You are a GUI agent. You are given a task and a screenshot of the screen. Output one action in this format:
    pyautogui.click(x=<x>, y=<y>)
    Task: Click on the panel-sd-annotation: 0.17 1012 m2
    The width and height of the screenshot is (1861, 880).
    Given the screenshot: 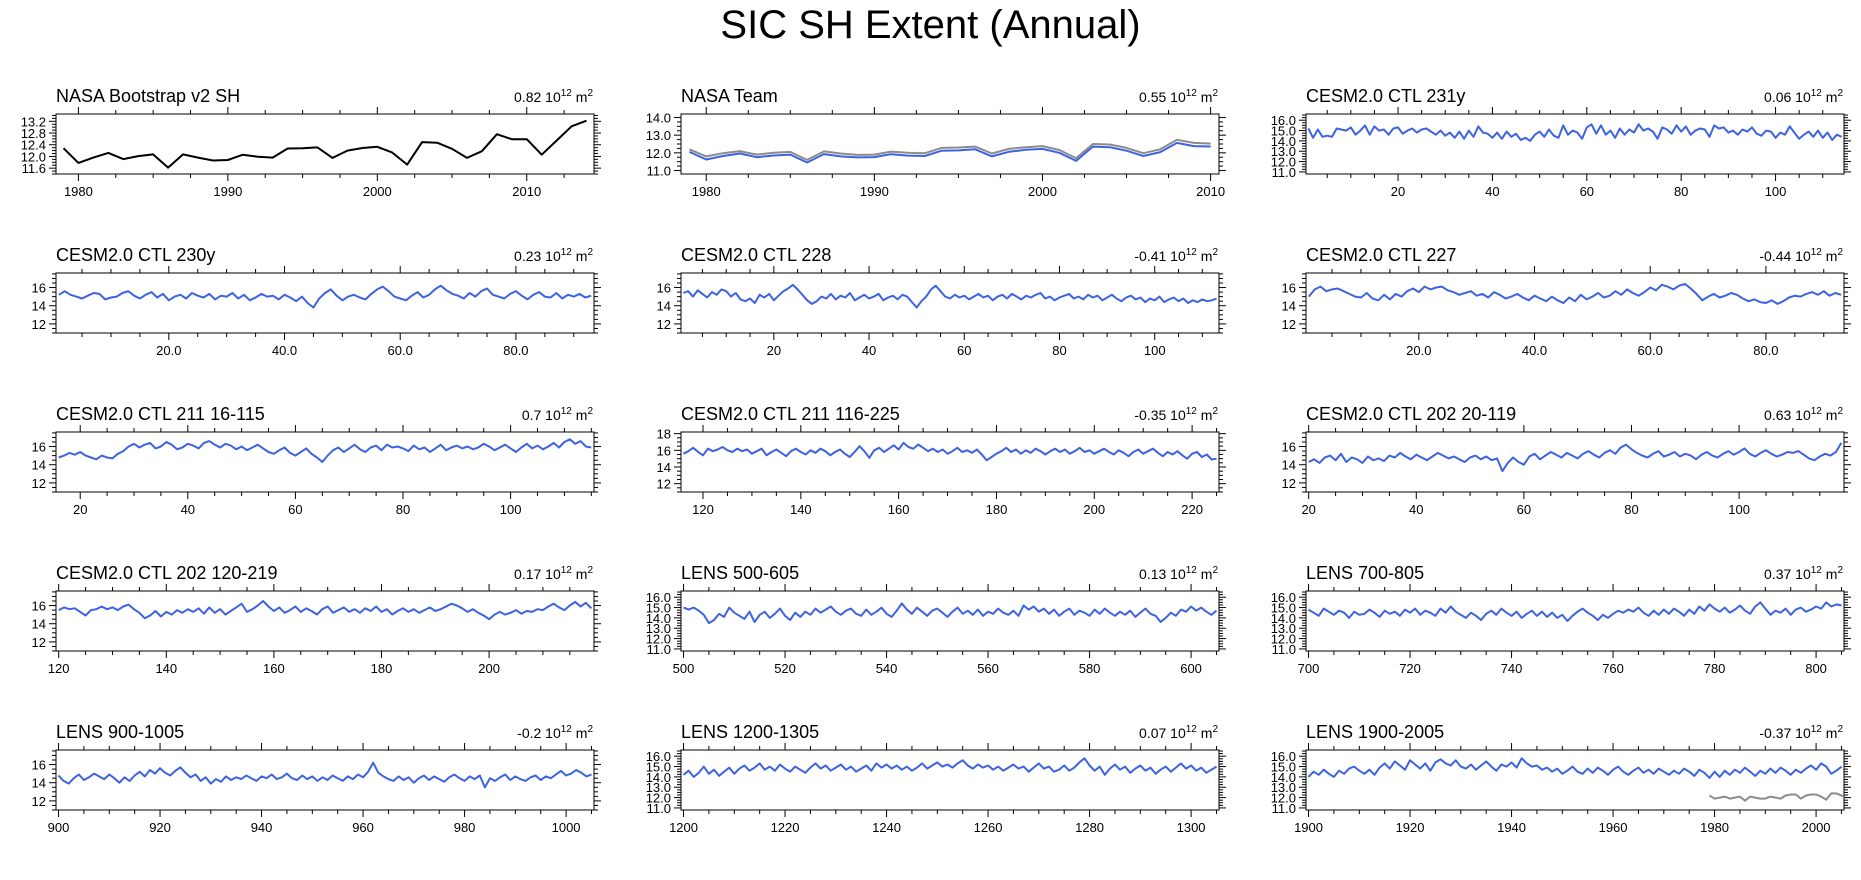 What is the action you would take?
    pyautogui.click(x=553, y=573)
    